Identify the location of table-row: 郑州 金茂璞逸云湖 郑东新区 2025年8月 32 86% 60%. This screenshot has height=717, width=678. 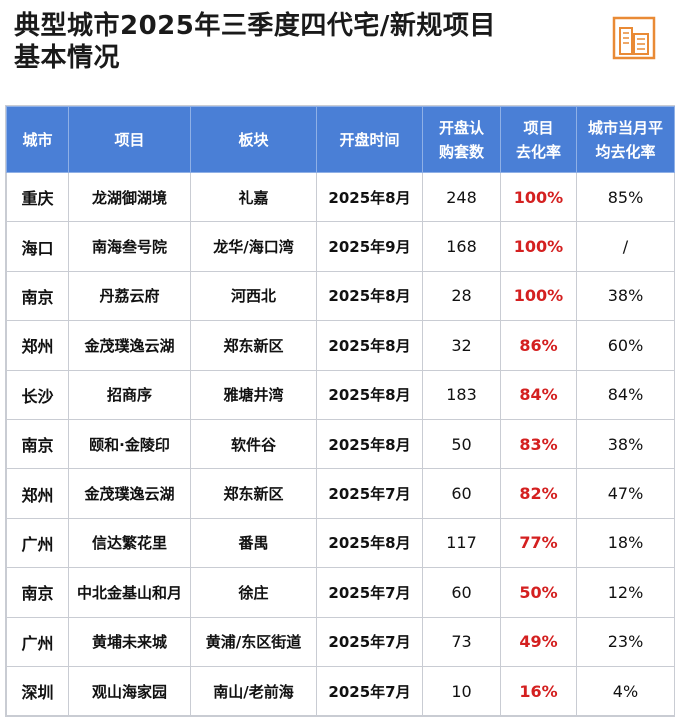
(340, 345).